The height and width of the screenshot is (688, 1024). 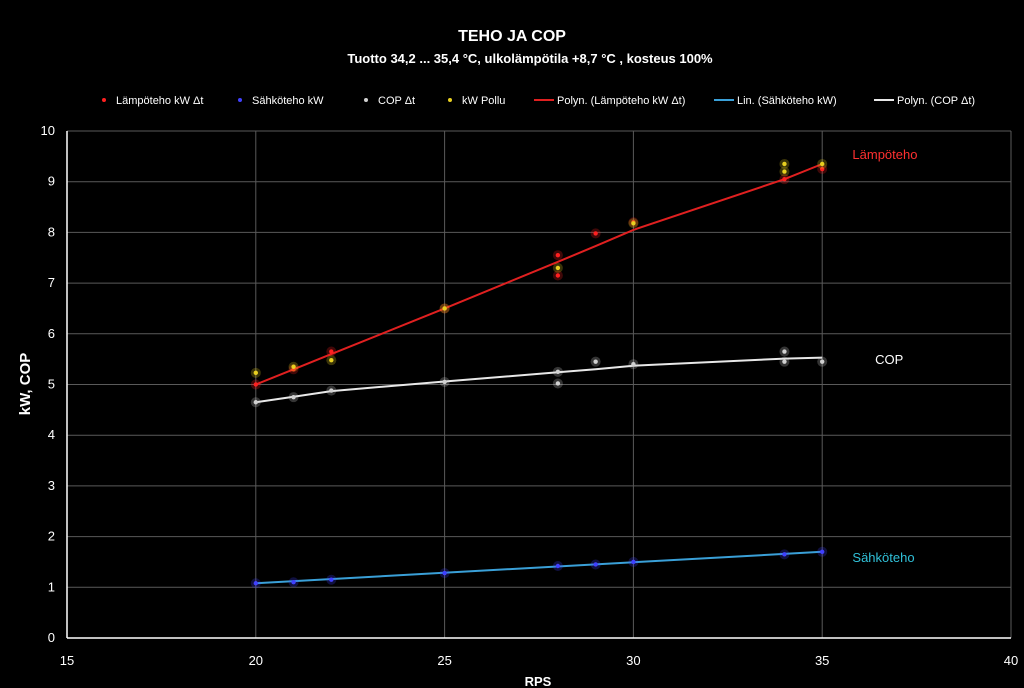 What do you see at coordinates (538, 681) in the screenshot?
I see `x-axis-title: RPS` at bounding box center [538, 681].